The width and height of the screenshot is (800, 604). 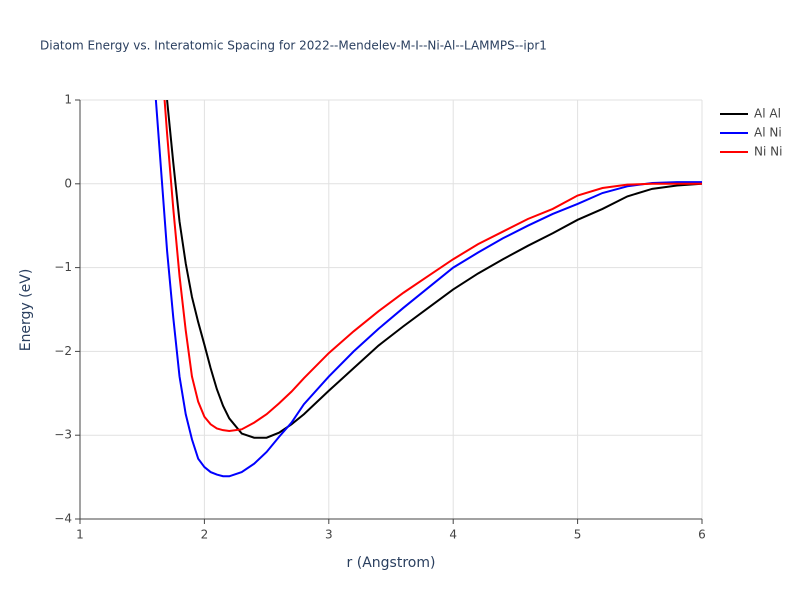 I want to click on y-tick-label: −4, so click(x=63, y=519).